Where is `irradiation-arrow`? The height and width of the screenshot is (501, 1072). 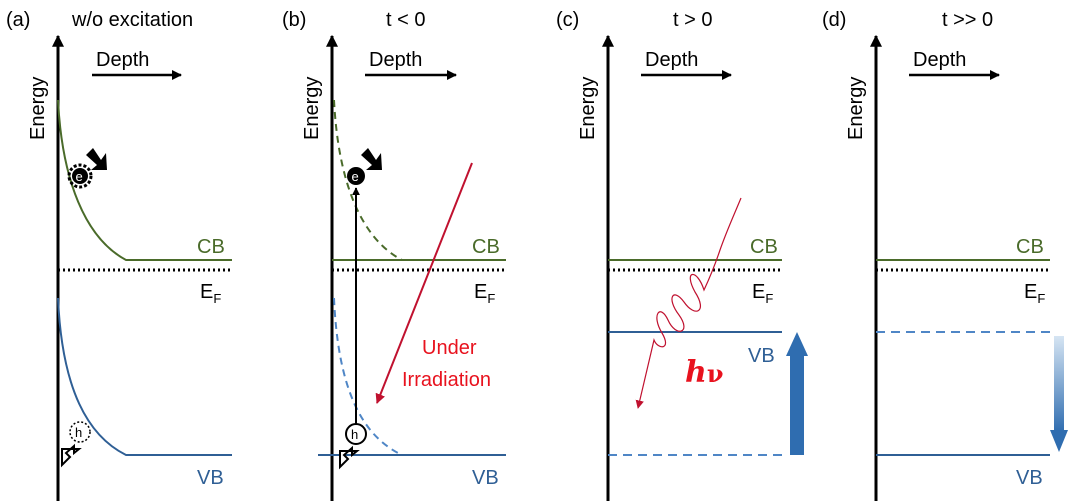
irradiation-arrow is located at coordinates (424, 283).